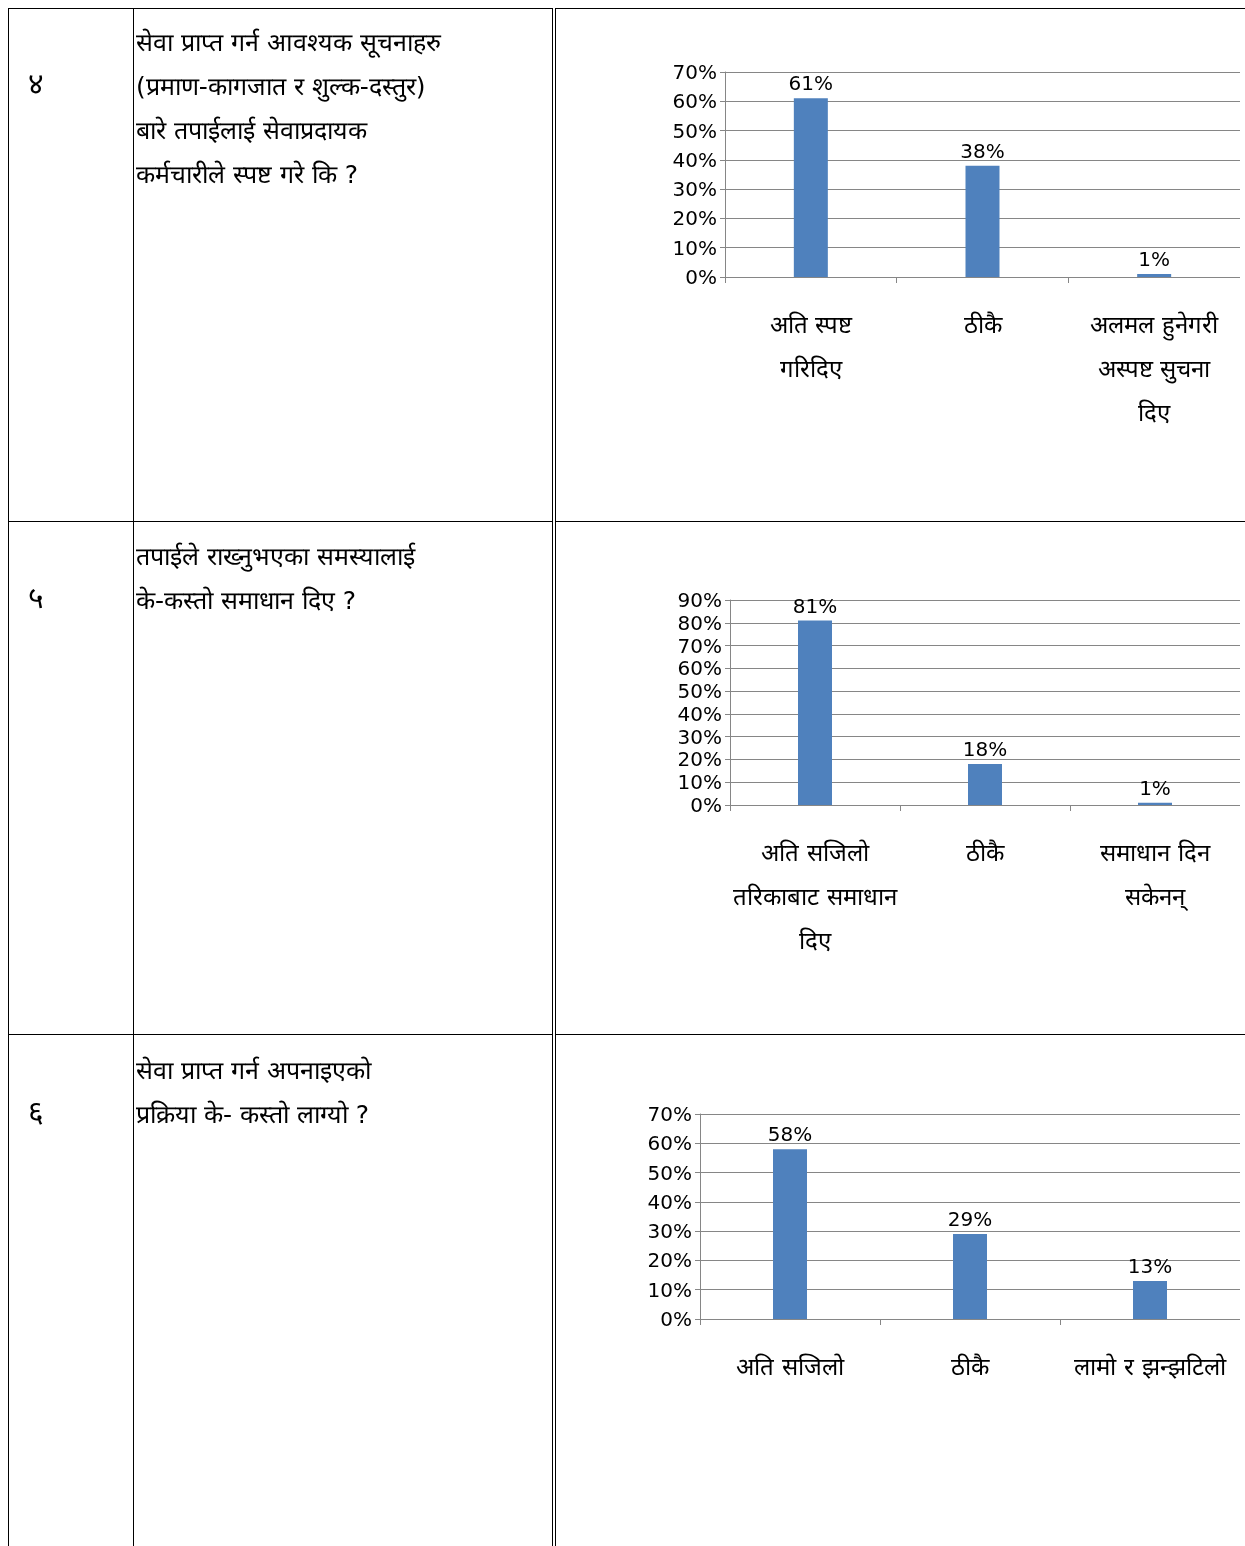 The height and width of the screenshot is (1546, 1245). I want to click on x-tick-label: अलमल हुनेगरी अस्पष्ट सुचना दिए, so click(1154, 369).